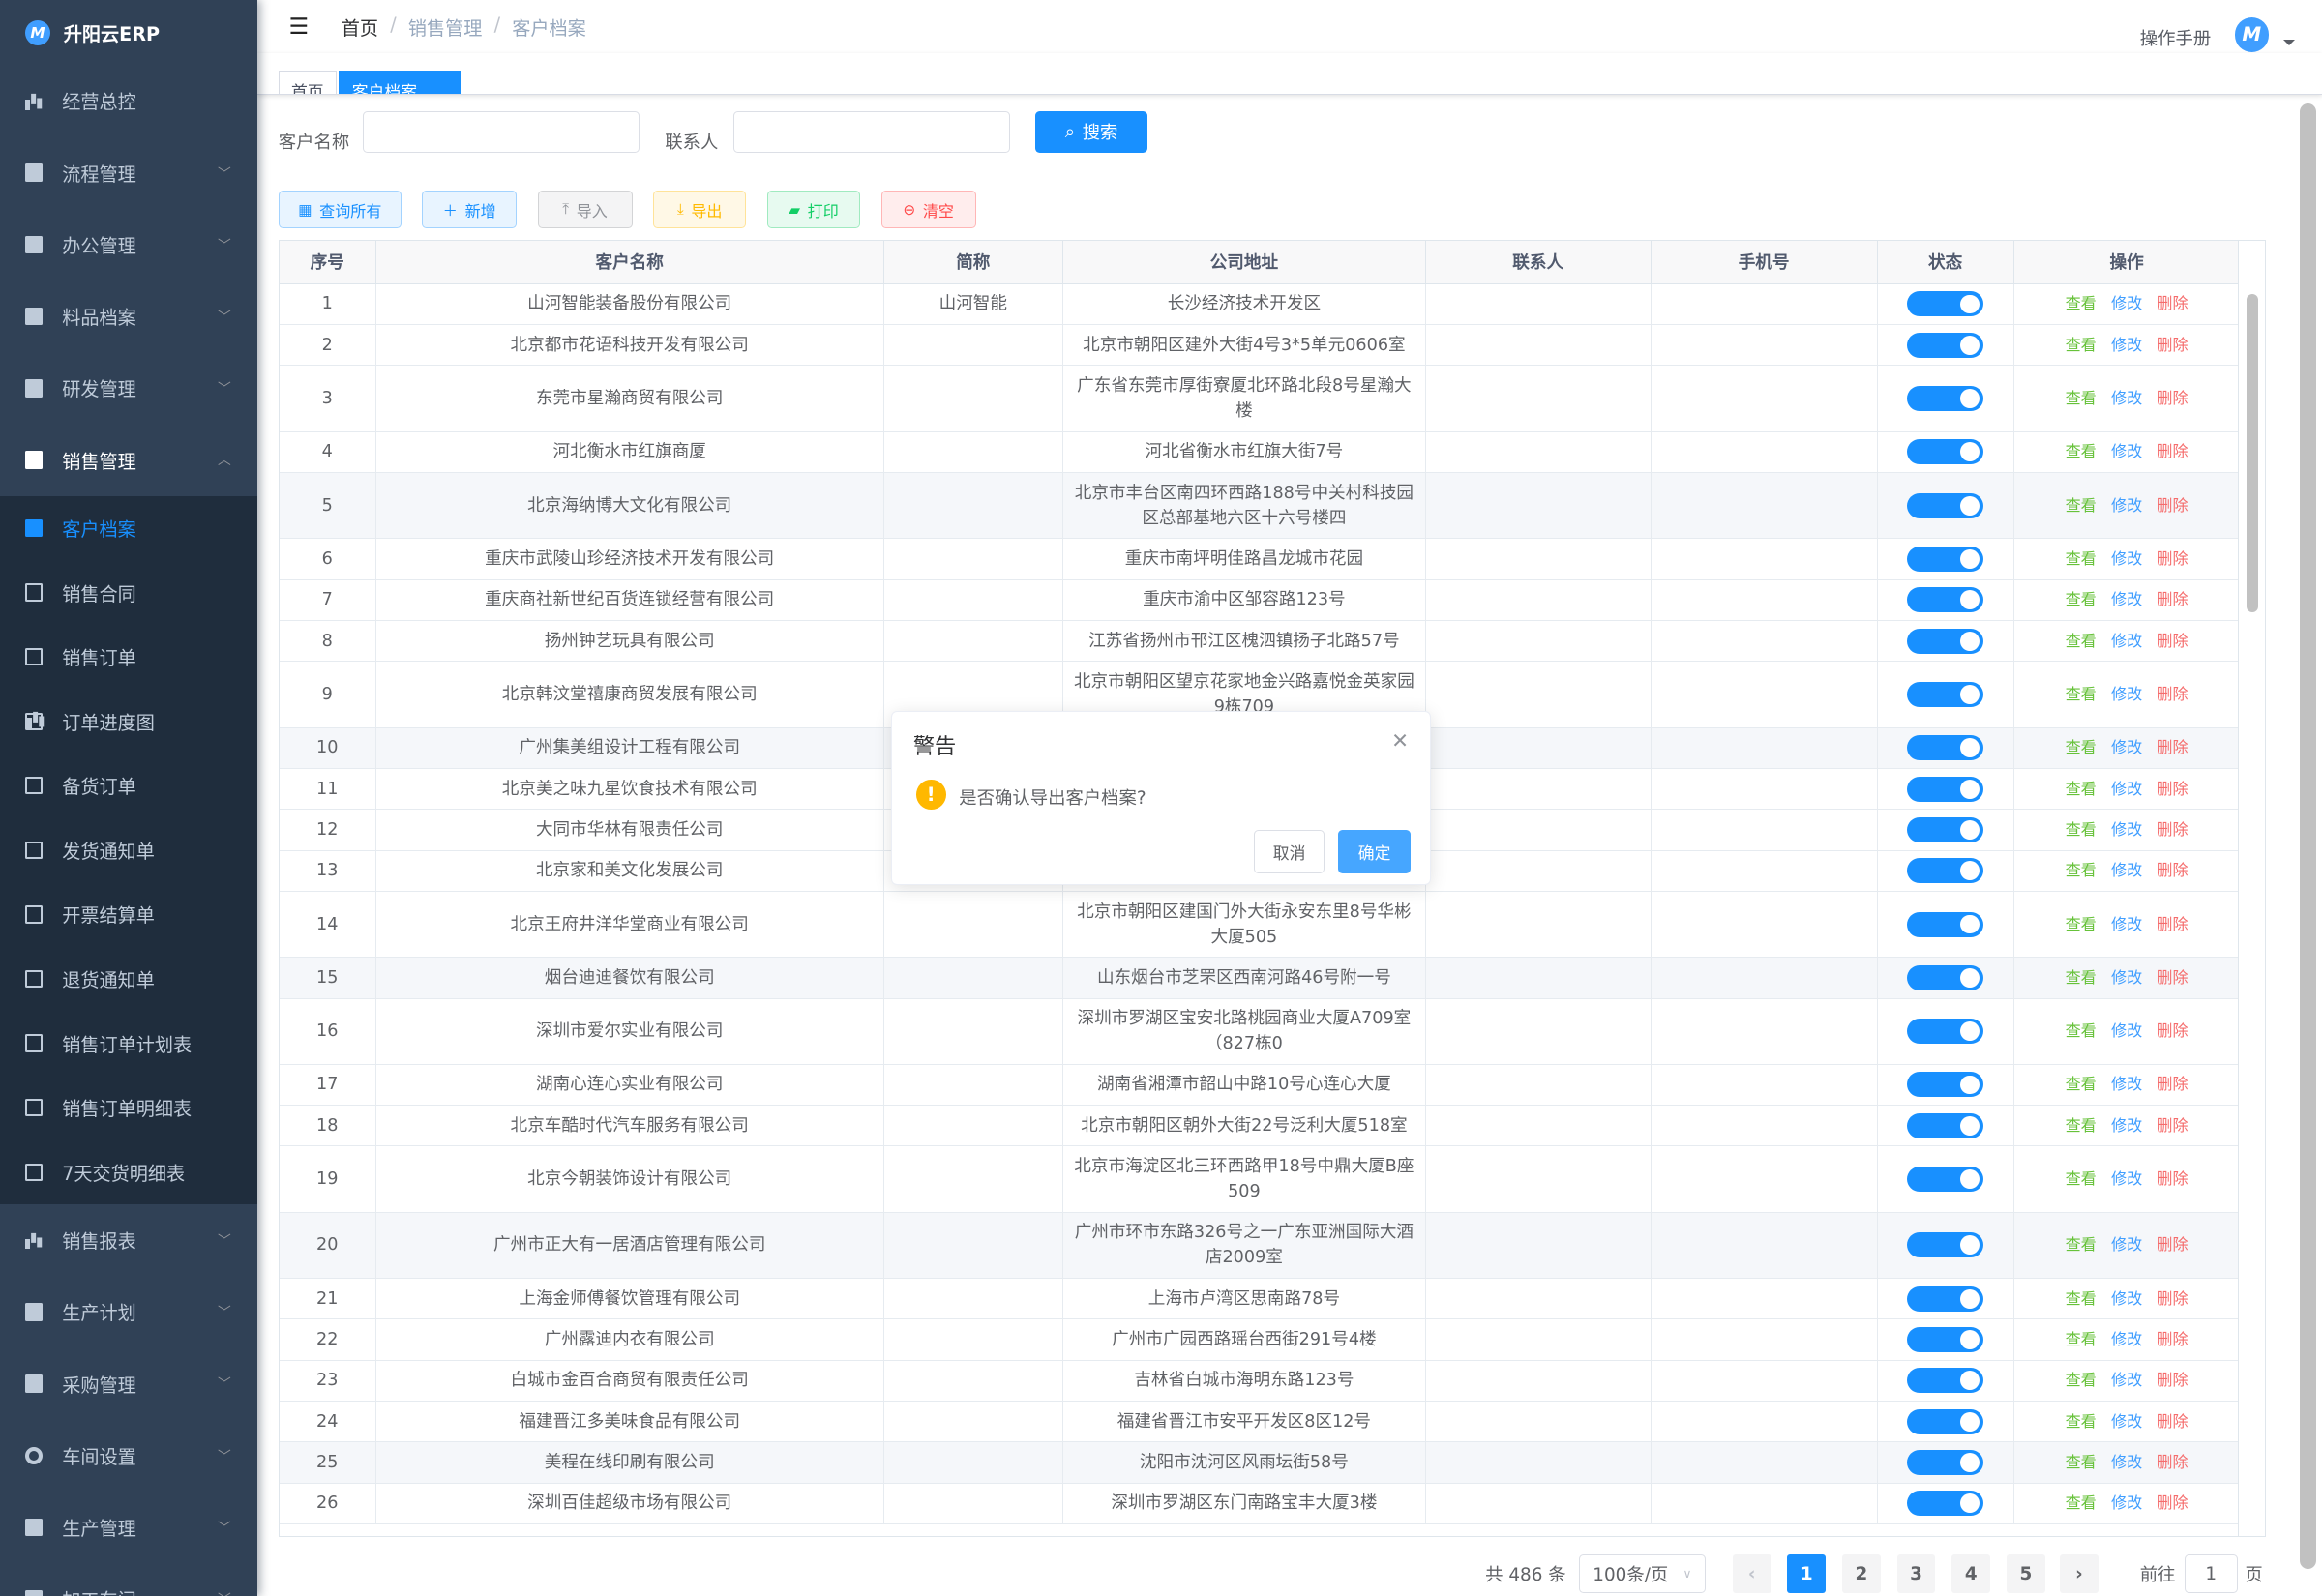  Describe the element at coordinates (128, 459) in the screenshot. I see `sidebar-item: 销售管理 ︿` at that location.